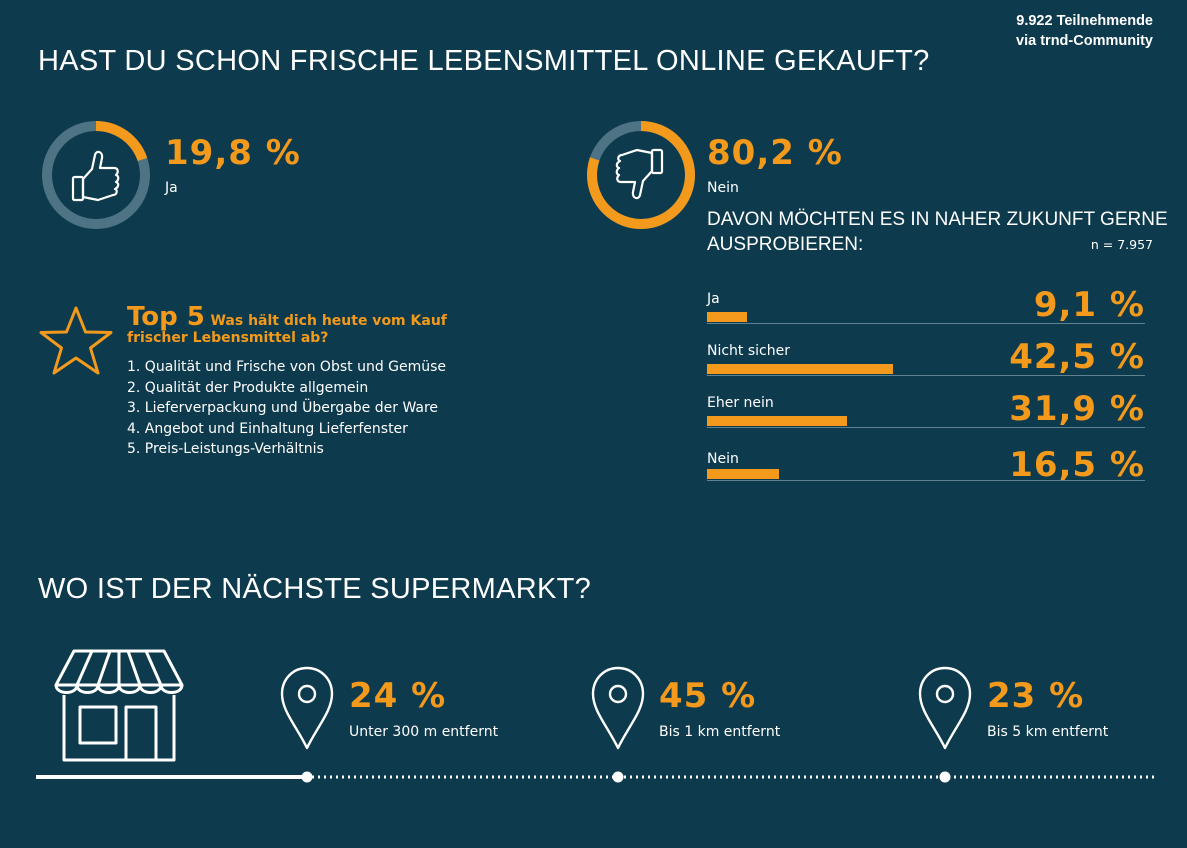  Describe the element at coordinates (723, 188) in the screenshot. I see `no-label: Nein` at that location.